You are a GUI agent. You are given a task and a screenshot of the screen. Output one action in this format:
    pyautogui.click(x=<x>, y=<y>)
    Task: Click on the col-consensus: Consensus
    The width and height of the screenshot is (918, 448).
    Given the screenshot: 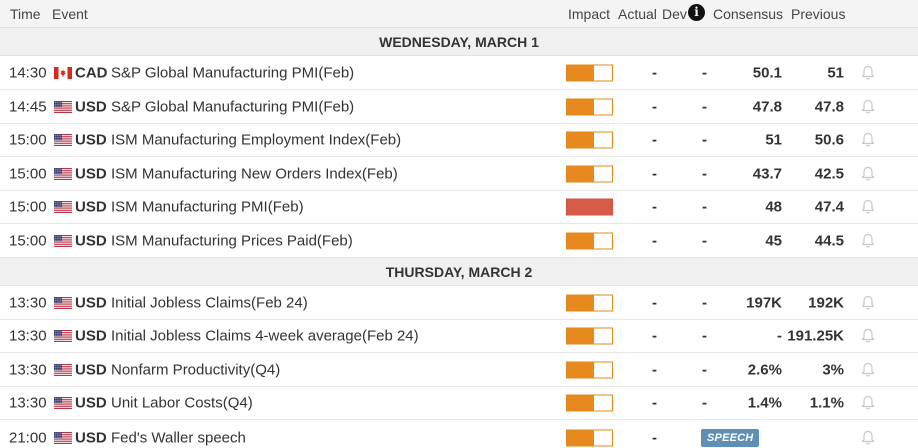 What is the action you would take?
    pyautogui.click(x=748, y=14)
    